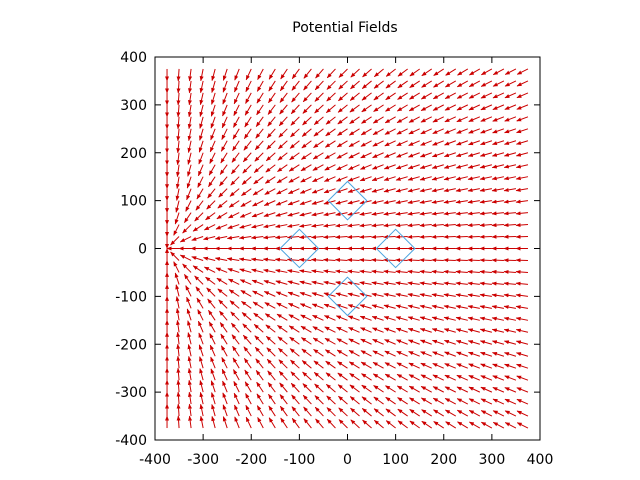  I want to click on y-tick-label: -100, so click(131, 297).